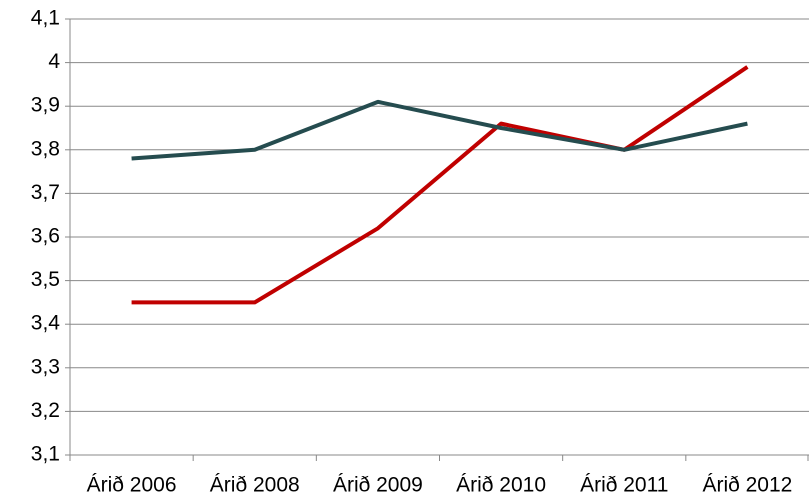 This screenshot has height=504, width=809. I want to click on x-tick-label: Árið 2011, so click(624, 485).